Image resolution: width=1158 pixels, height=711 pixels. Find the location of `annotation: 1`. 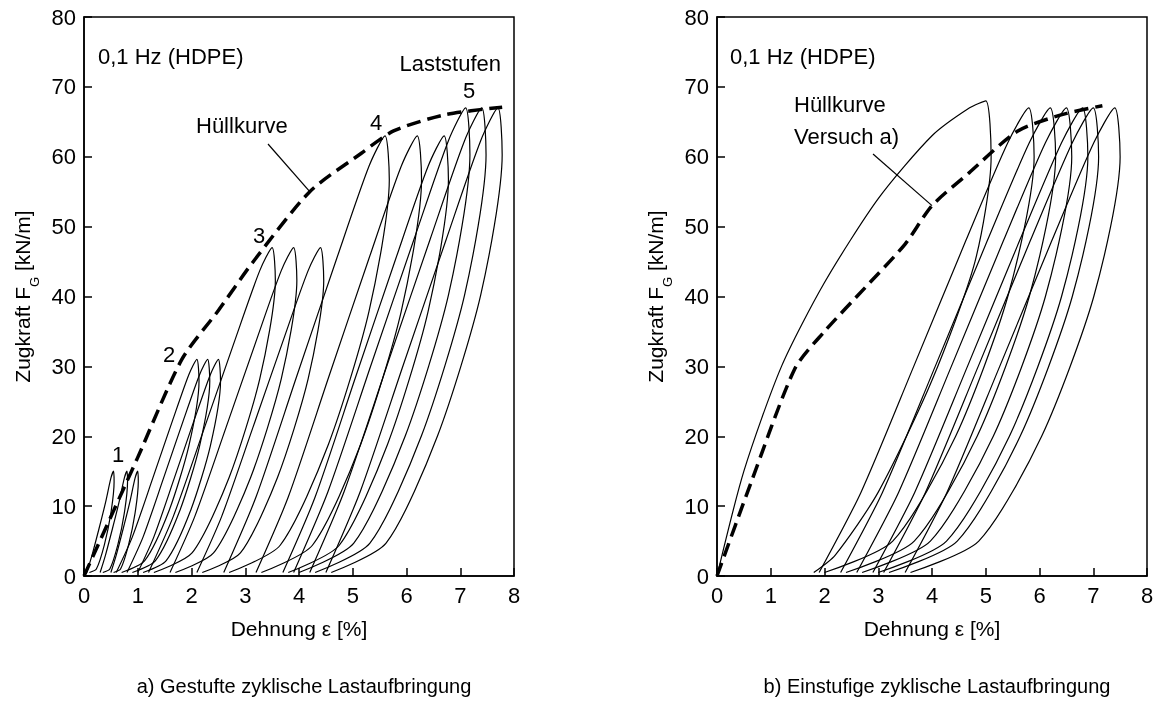

annotation: 1 is located at coordinates (118, 454).